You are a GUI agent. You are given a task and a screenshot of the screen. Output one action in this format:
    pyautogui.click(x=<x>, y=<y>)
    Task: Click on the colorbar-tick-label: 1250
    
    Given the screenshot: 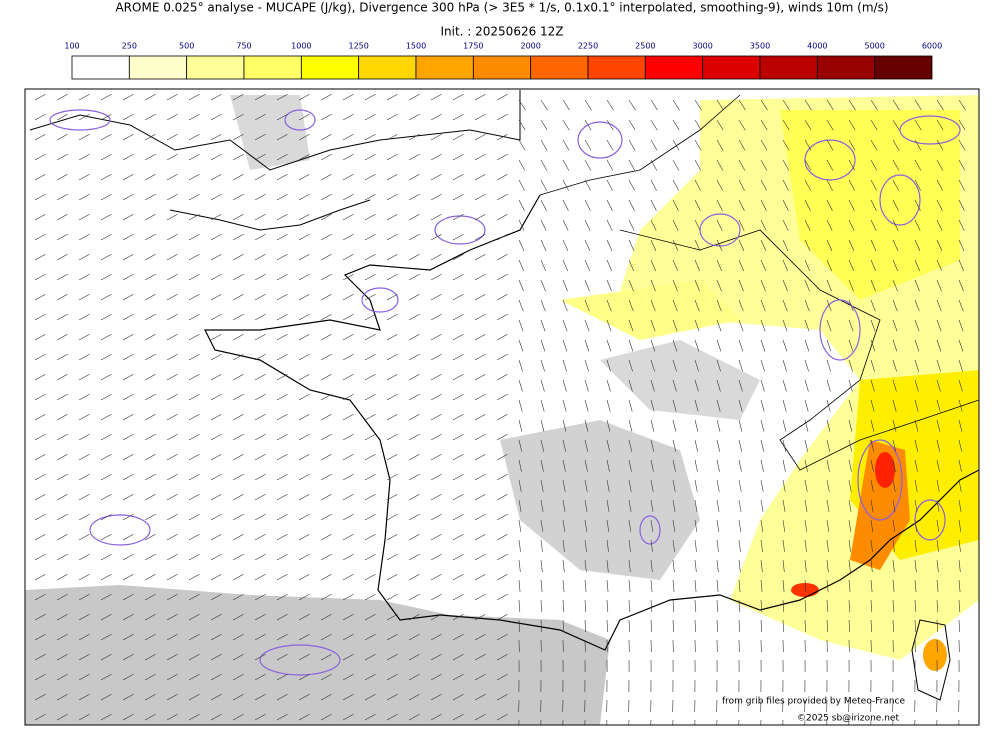 What is the action you would take?
    pyautogui.click(x=358, y=46)
    